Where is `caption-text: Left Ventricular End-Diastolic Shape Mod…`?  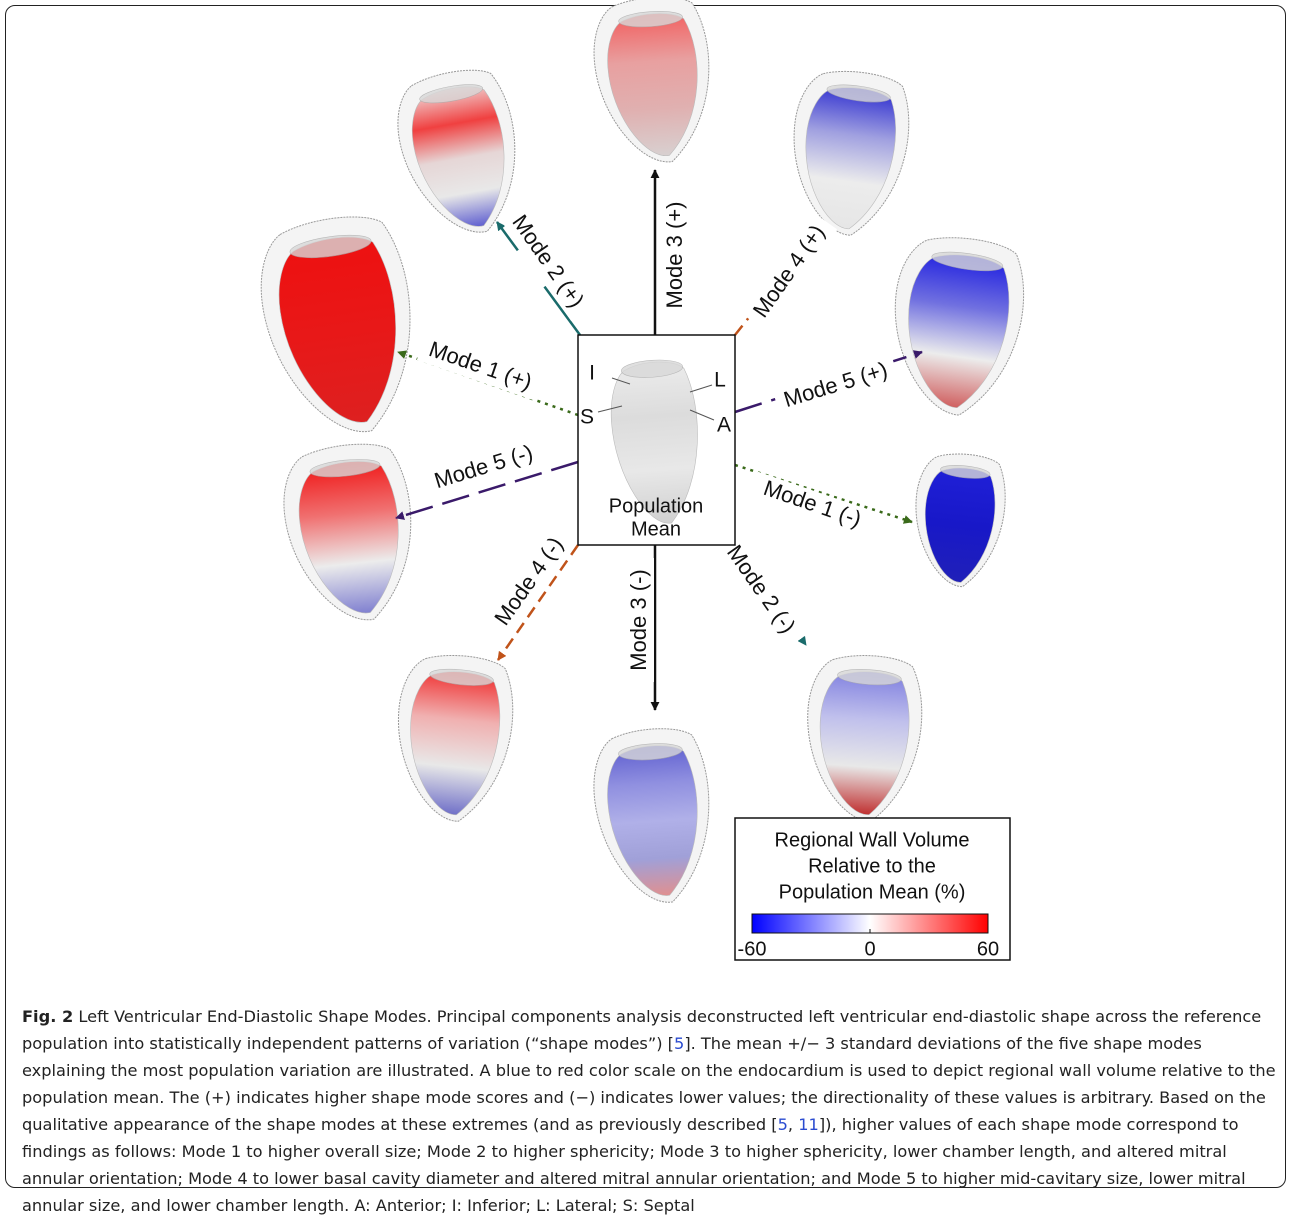
caption-text: Left Ventricular End-Diastolic Shape Mod… is located at coordinates (642, 1030).